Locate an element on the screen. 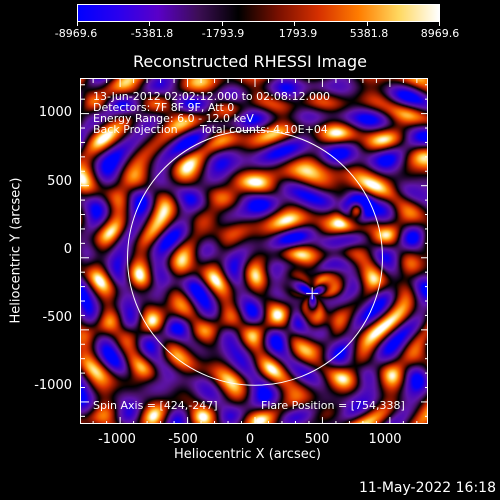 The image size is (500, 500). colorbar-label: -8969.6 is located at coordinates (76, 33).